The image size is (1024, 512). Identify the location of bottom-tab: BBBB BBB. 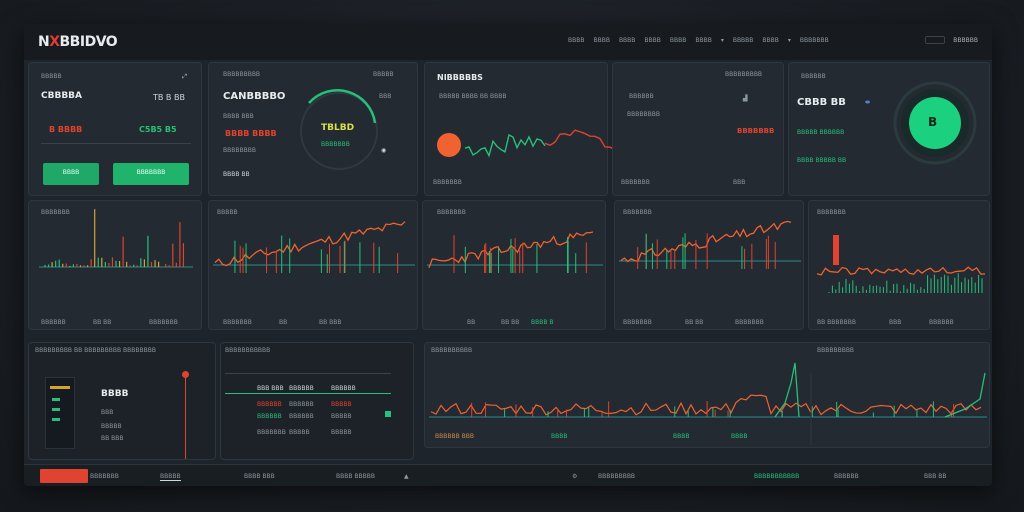
(259, 476).